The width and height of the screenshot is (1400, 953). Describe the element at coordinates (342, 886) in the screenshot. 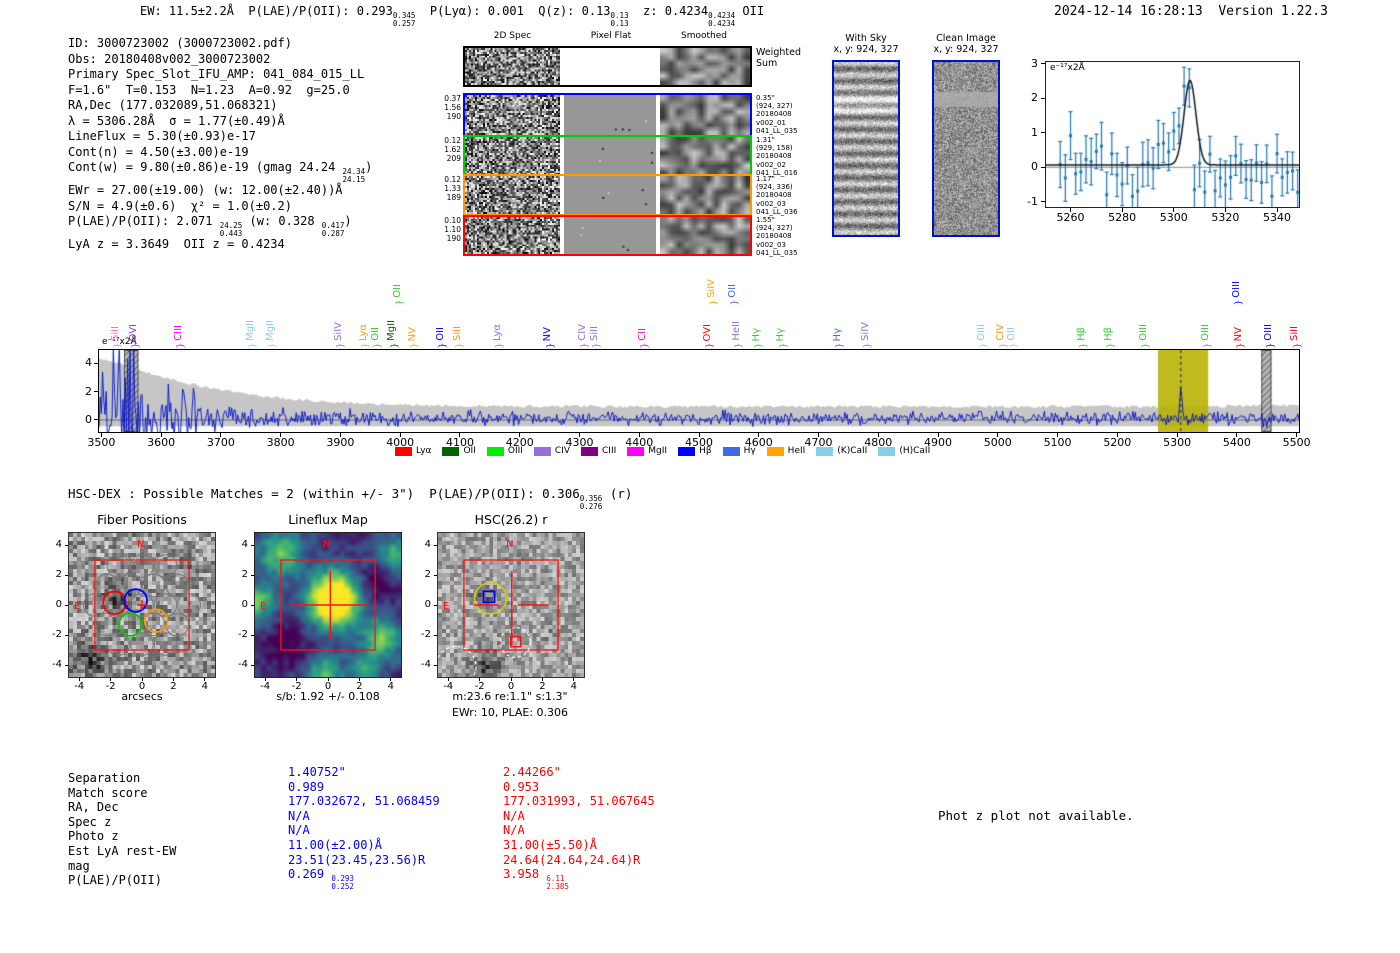

I see `lower-value: 0.252` at that location.